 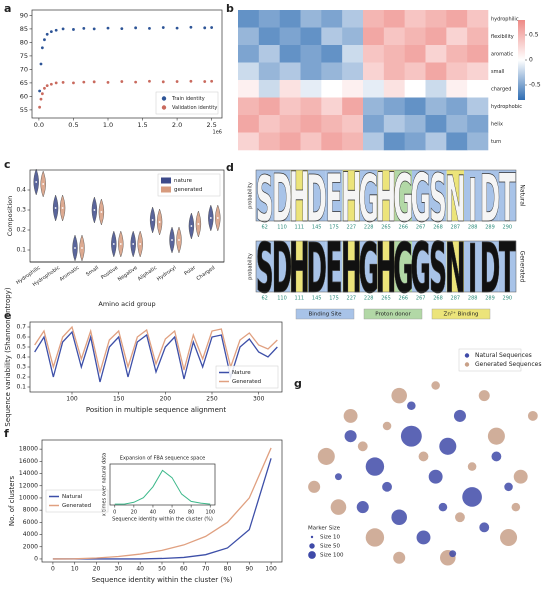 What do you see at coordinates (473, 299) in the screenshot?
I see `position-label: 288` at bounding box center [473, 299].